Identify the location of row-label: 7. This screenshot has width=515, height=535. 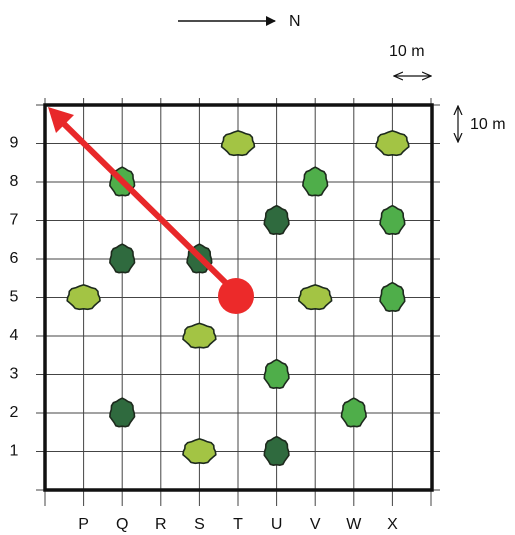
(14, 220).